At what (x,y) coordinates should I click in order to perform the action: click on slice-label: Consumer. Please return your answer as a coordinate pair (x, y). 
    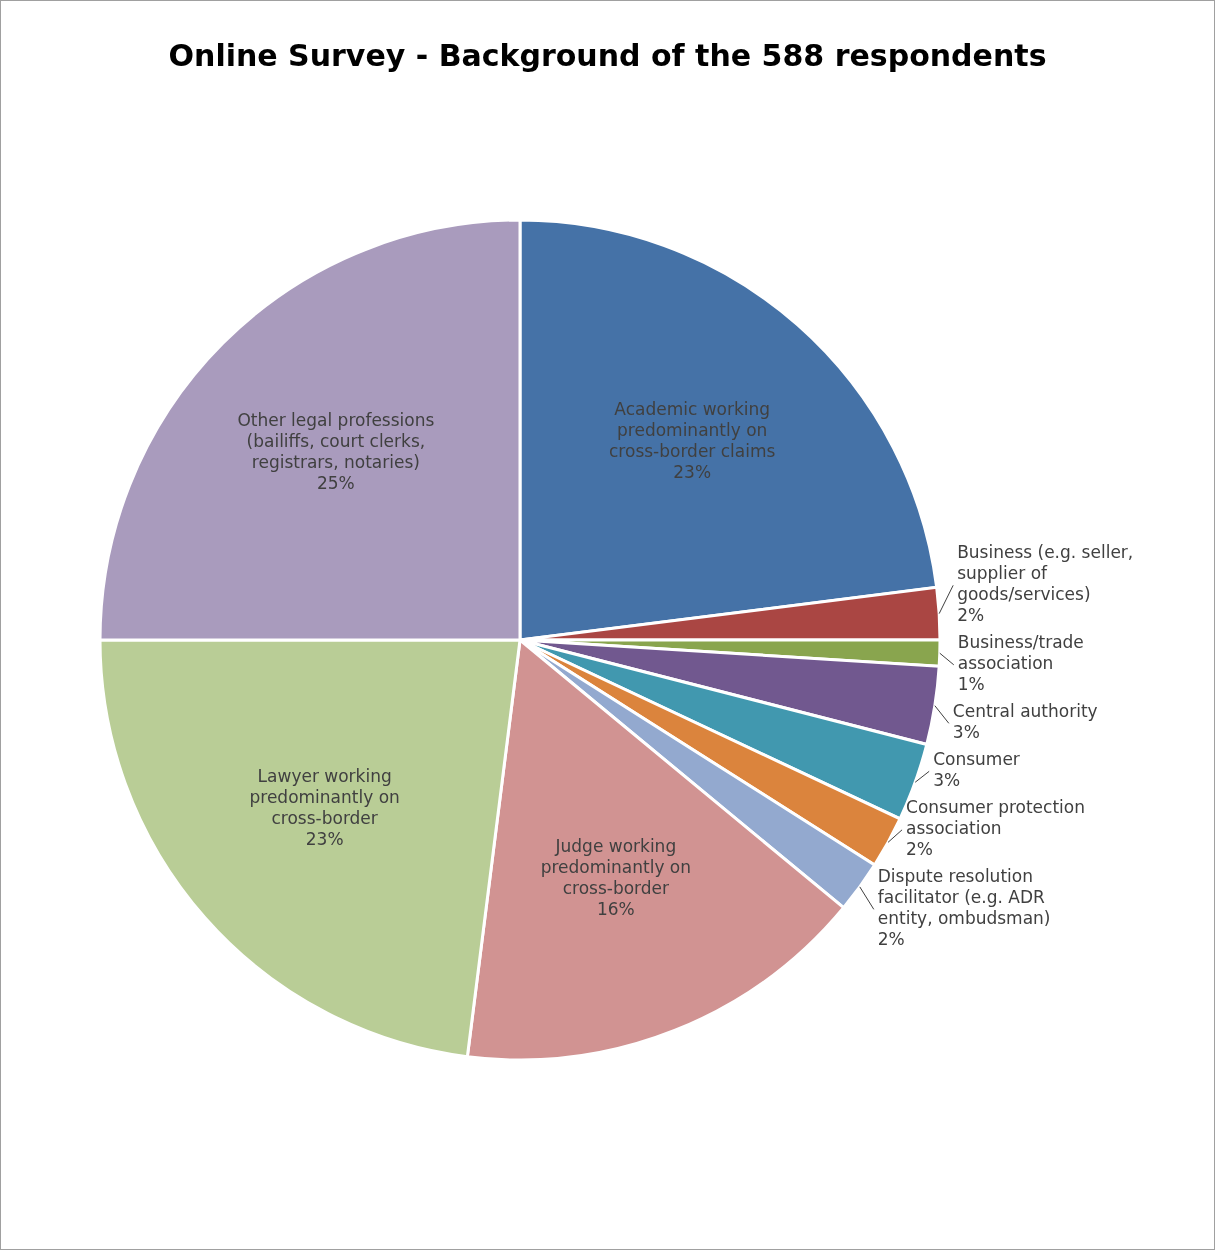
    Looking at the image, I should click on (976, 759).